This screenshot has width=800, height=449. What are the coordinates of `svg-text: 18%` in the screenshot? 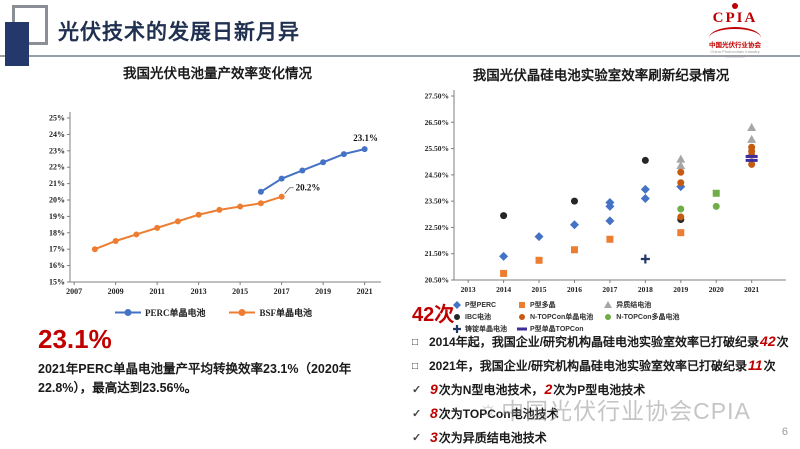 It's located at (57, 232).